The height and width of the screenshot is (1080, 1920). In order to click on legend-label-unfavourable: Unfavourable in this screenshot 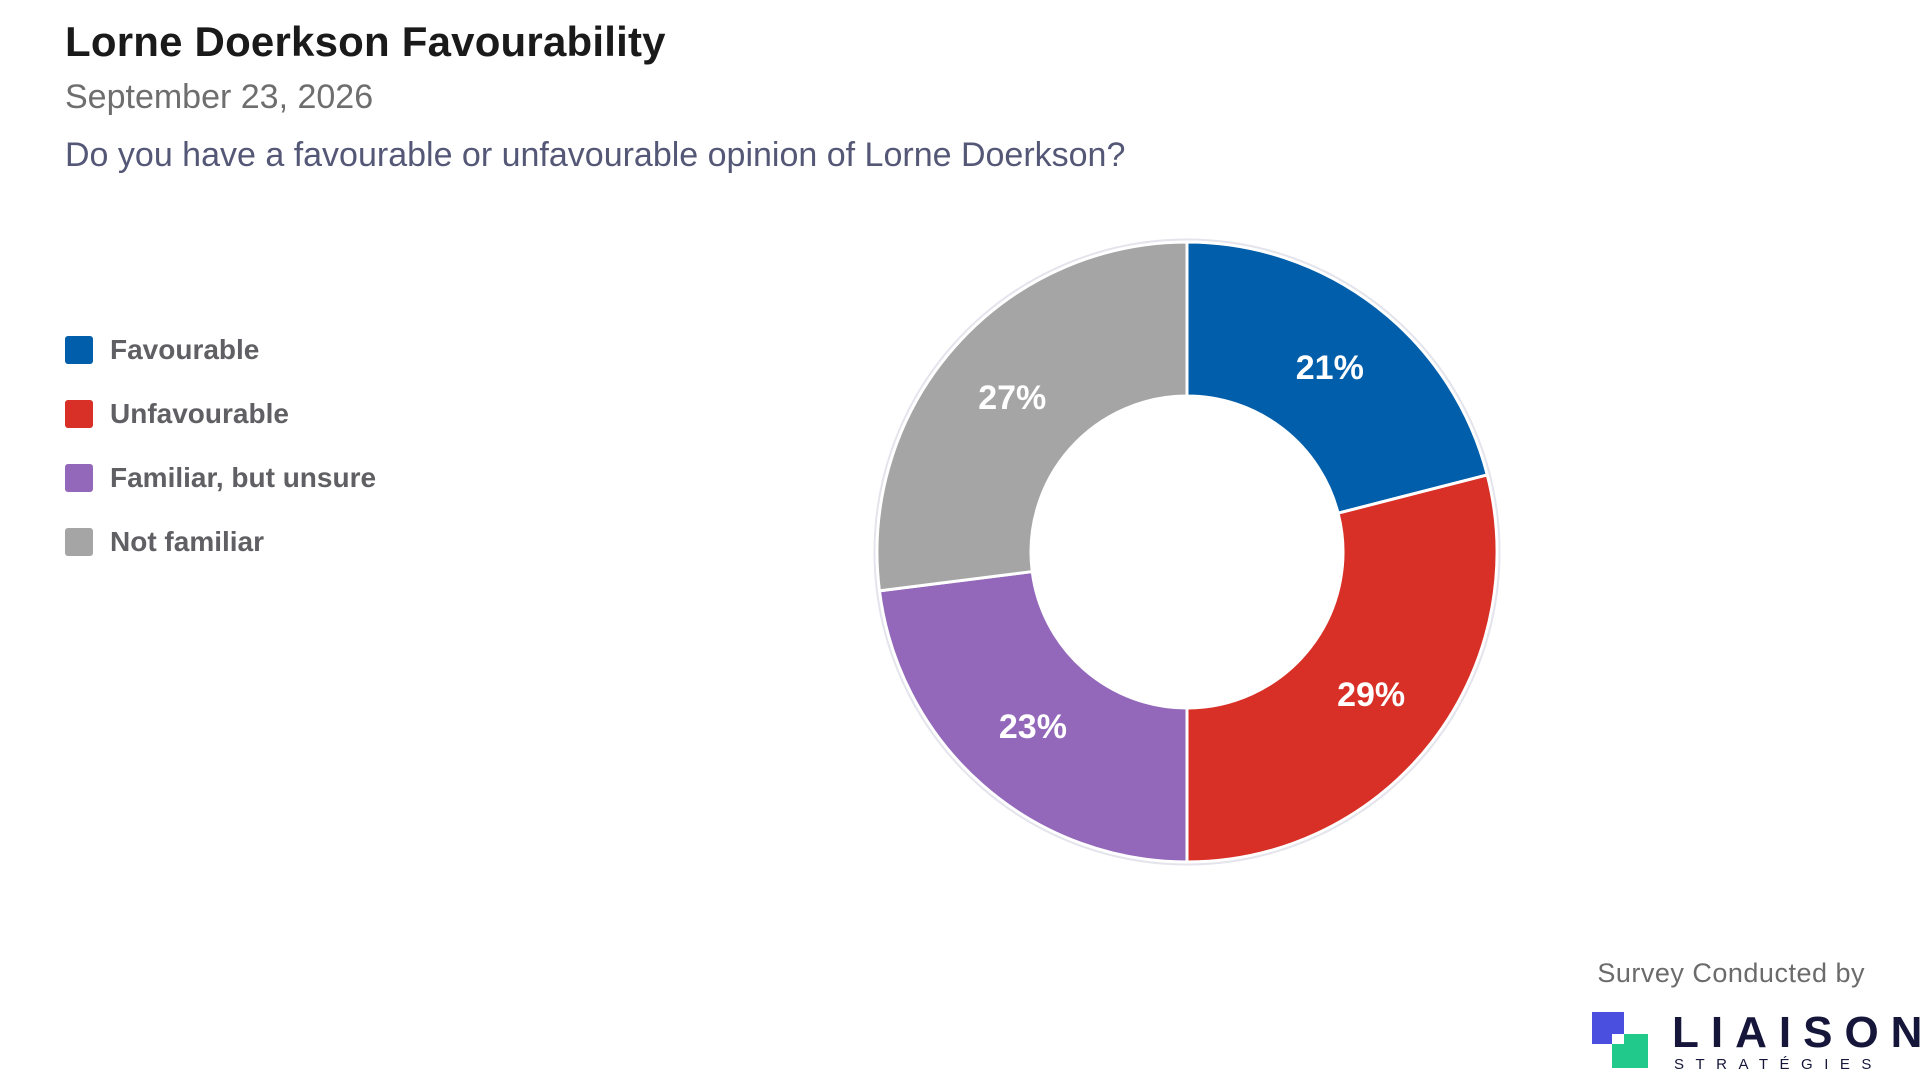, I will do `click(199, 413)`.